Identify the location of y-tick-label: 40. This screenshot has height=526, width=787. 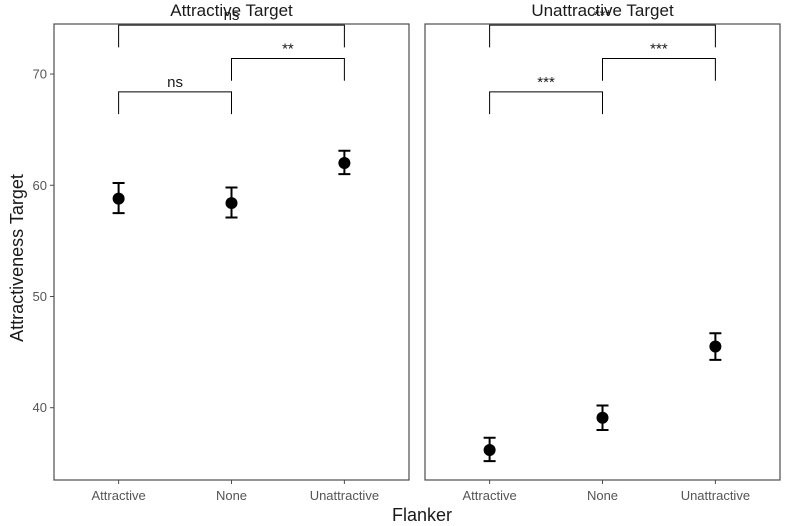
(40, 407).